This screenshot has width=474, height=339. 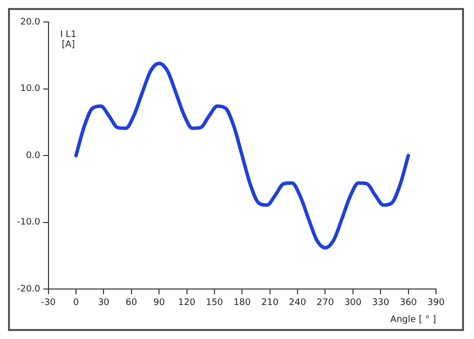 What do you see at coordinates (28, 289) in the screenshot?
I see `y-tick-label: -20.0` at bounding box center [28, 289].